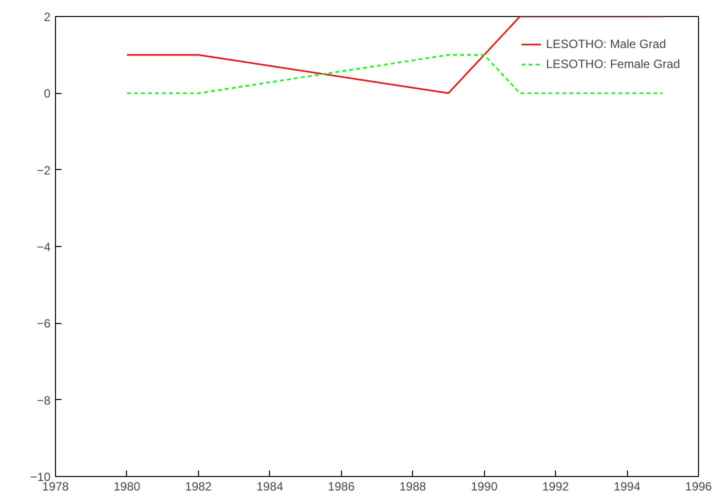 The width and height of the screenshot is (720, 504). I want to click on x-tick-label: 1988, so click(412, 487).